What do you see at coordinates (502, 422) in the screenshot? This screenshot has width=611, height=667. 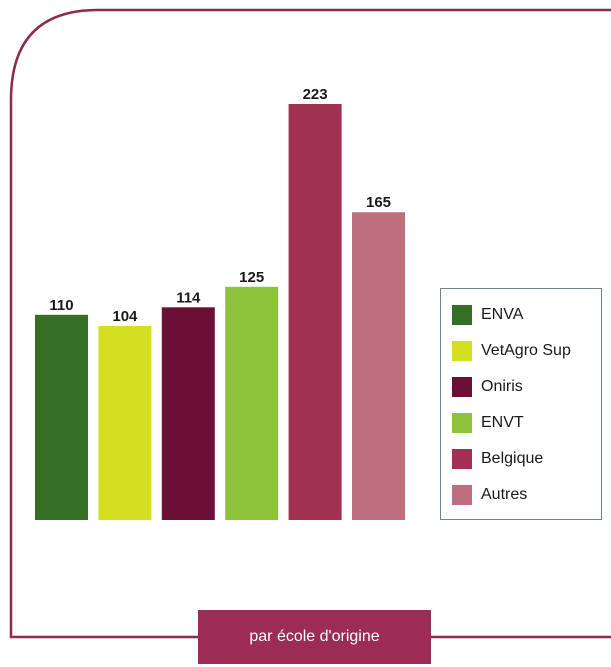 I see `legend-label: ENVT` at bounding box center [502, 422].